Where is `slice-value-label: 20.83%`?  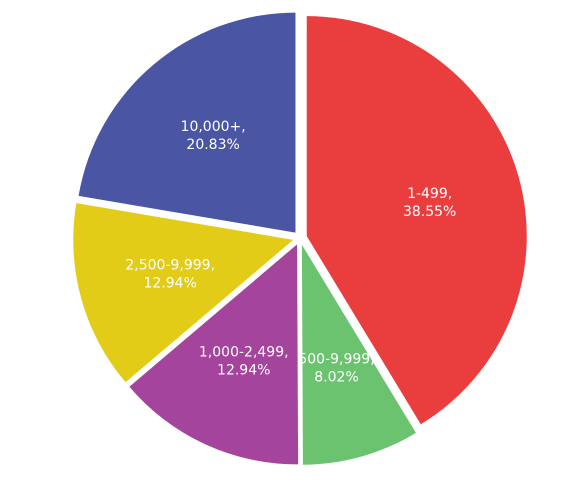 slice-value-label: 20.83% is located at coordinates (212, 145).